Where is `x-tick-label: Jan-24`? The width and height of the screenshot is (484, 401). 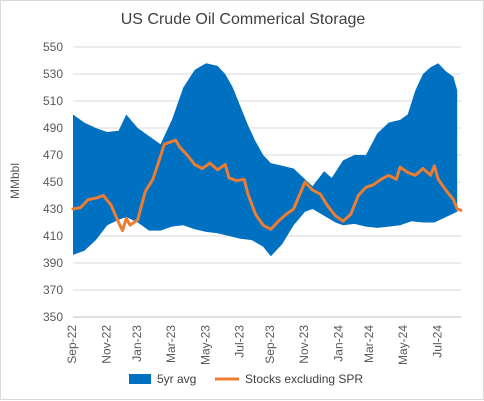
x-tick-label: Jan-24 is located at coordinates (338, 343).